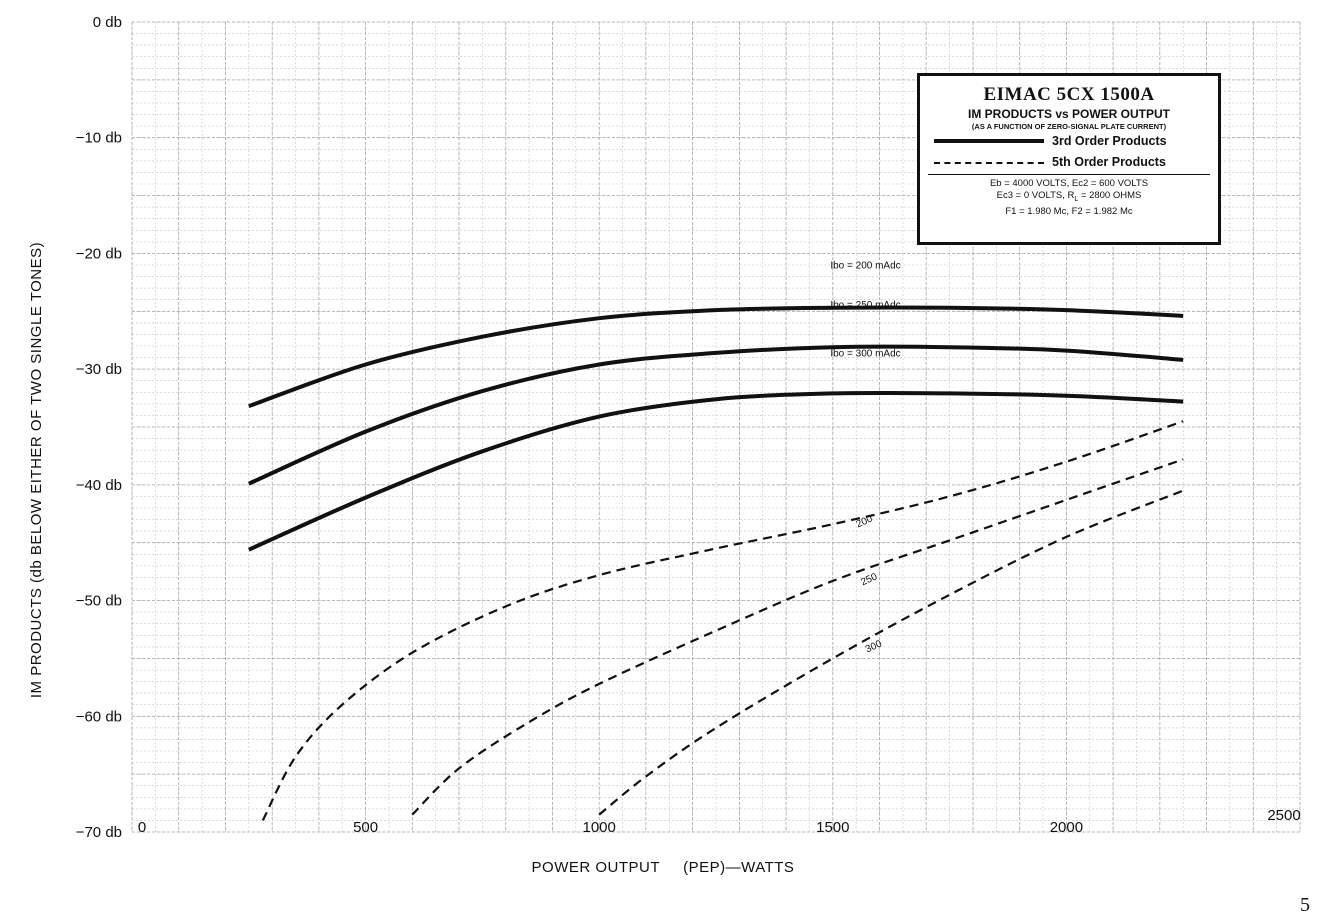 The image size is (1323, 917). Describe the element at coordinates (1110, 195) in the screenshot. I see `condition-text: = 2800 OHMS` at that location.